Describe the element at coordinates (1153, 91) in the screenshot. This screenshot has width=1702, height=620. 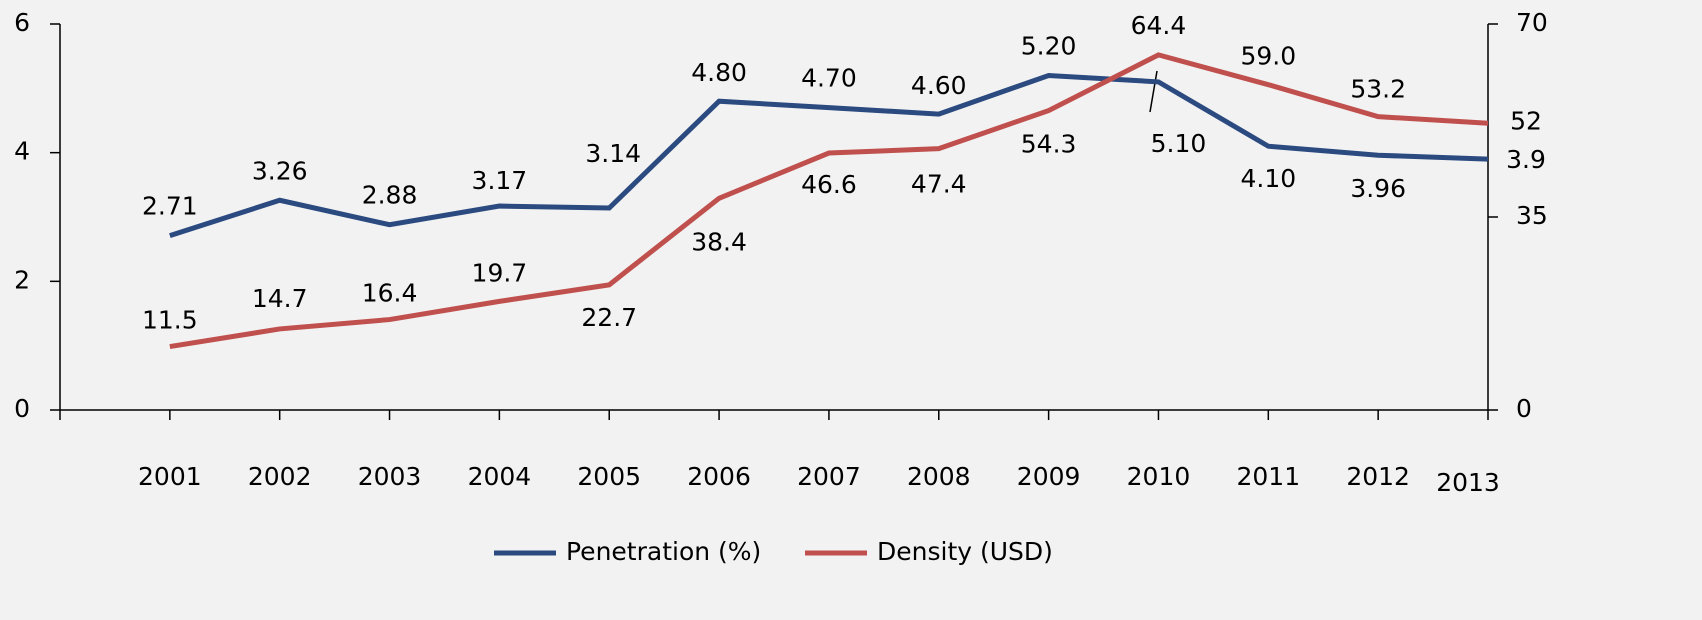
I see `leader-line` at that location.